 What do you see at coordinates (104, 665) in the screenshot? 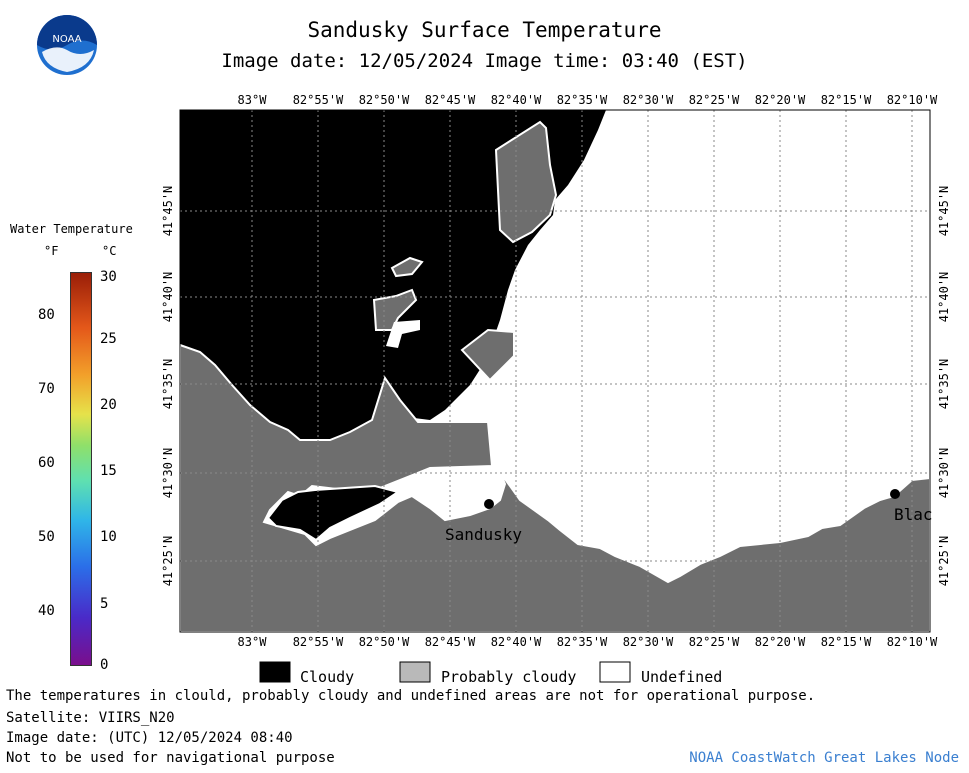
I see `celsius-tick-label: 0` at bounding box center [104, 665].